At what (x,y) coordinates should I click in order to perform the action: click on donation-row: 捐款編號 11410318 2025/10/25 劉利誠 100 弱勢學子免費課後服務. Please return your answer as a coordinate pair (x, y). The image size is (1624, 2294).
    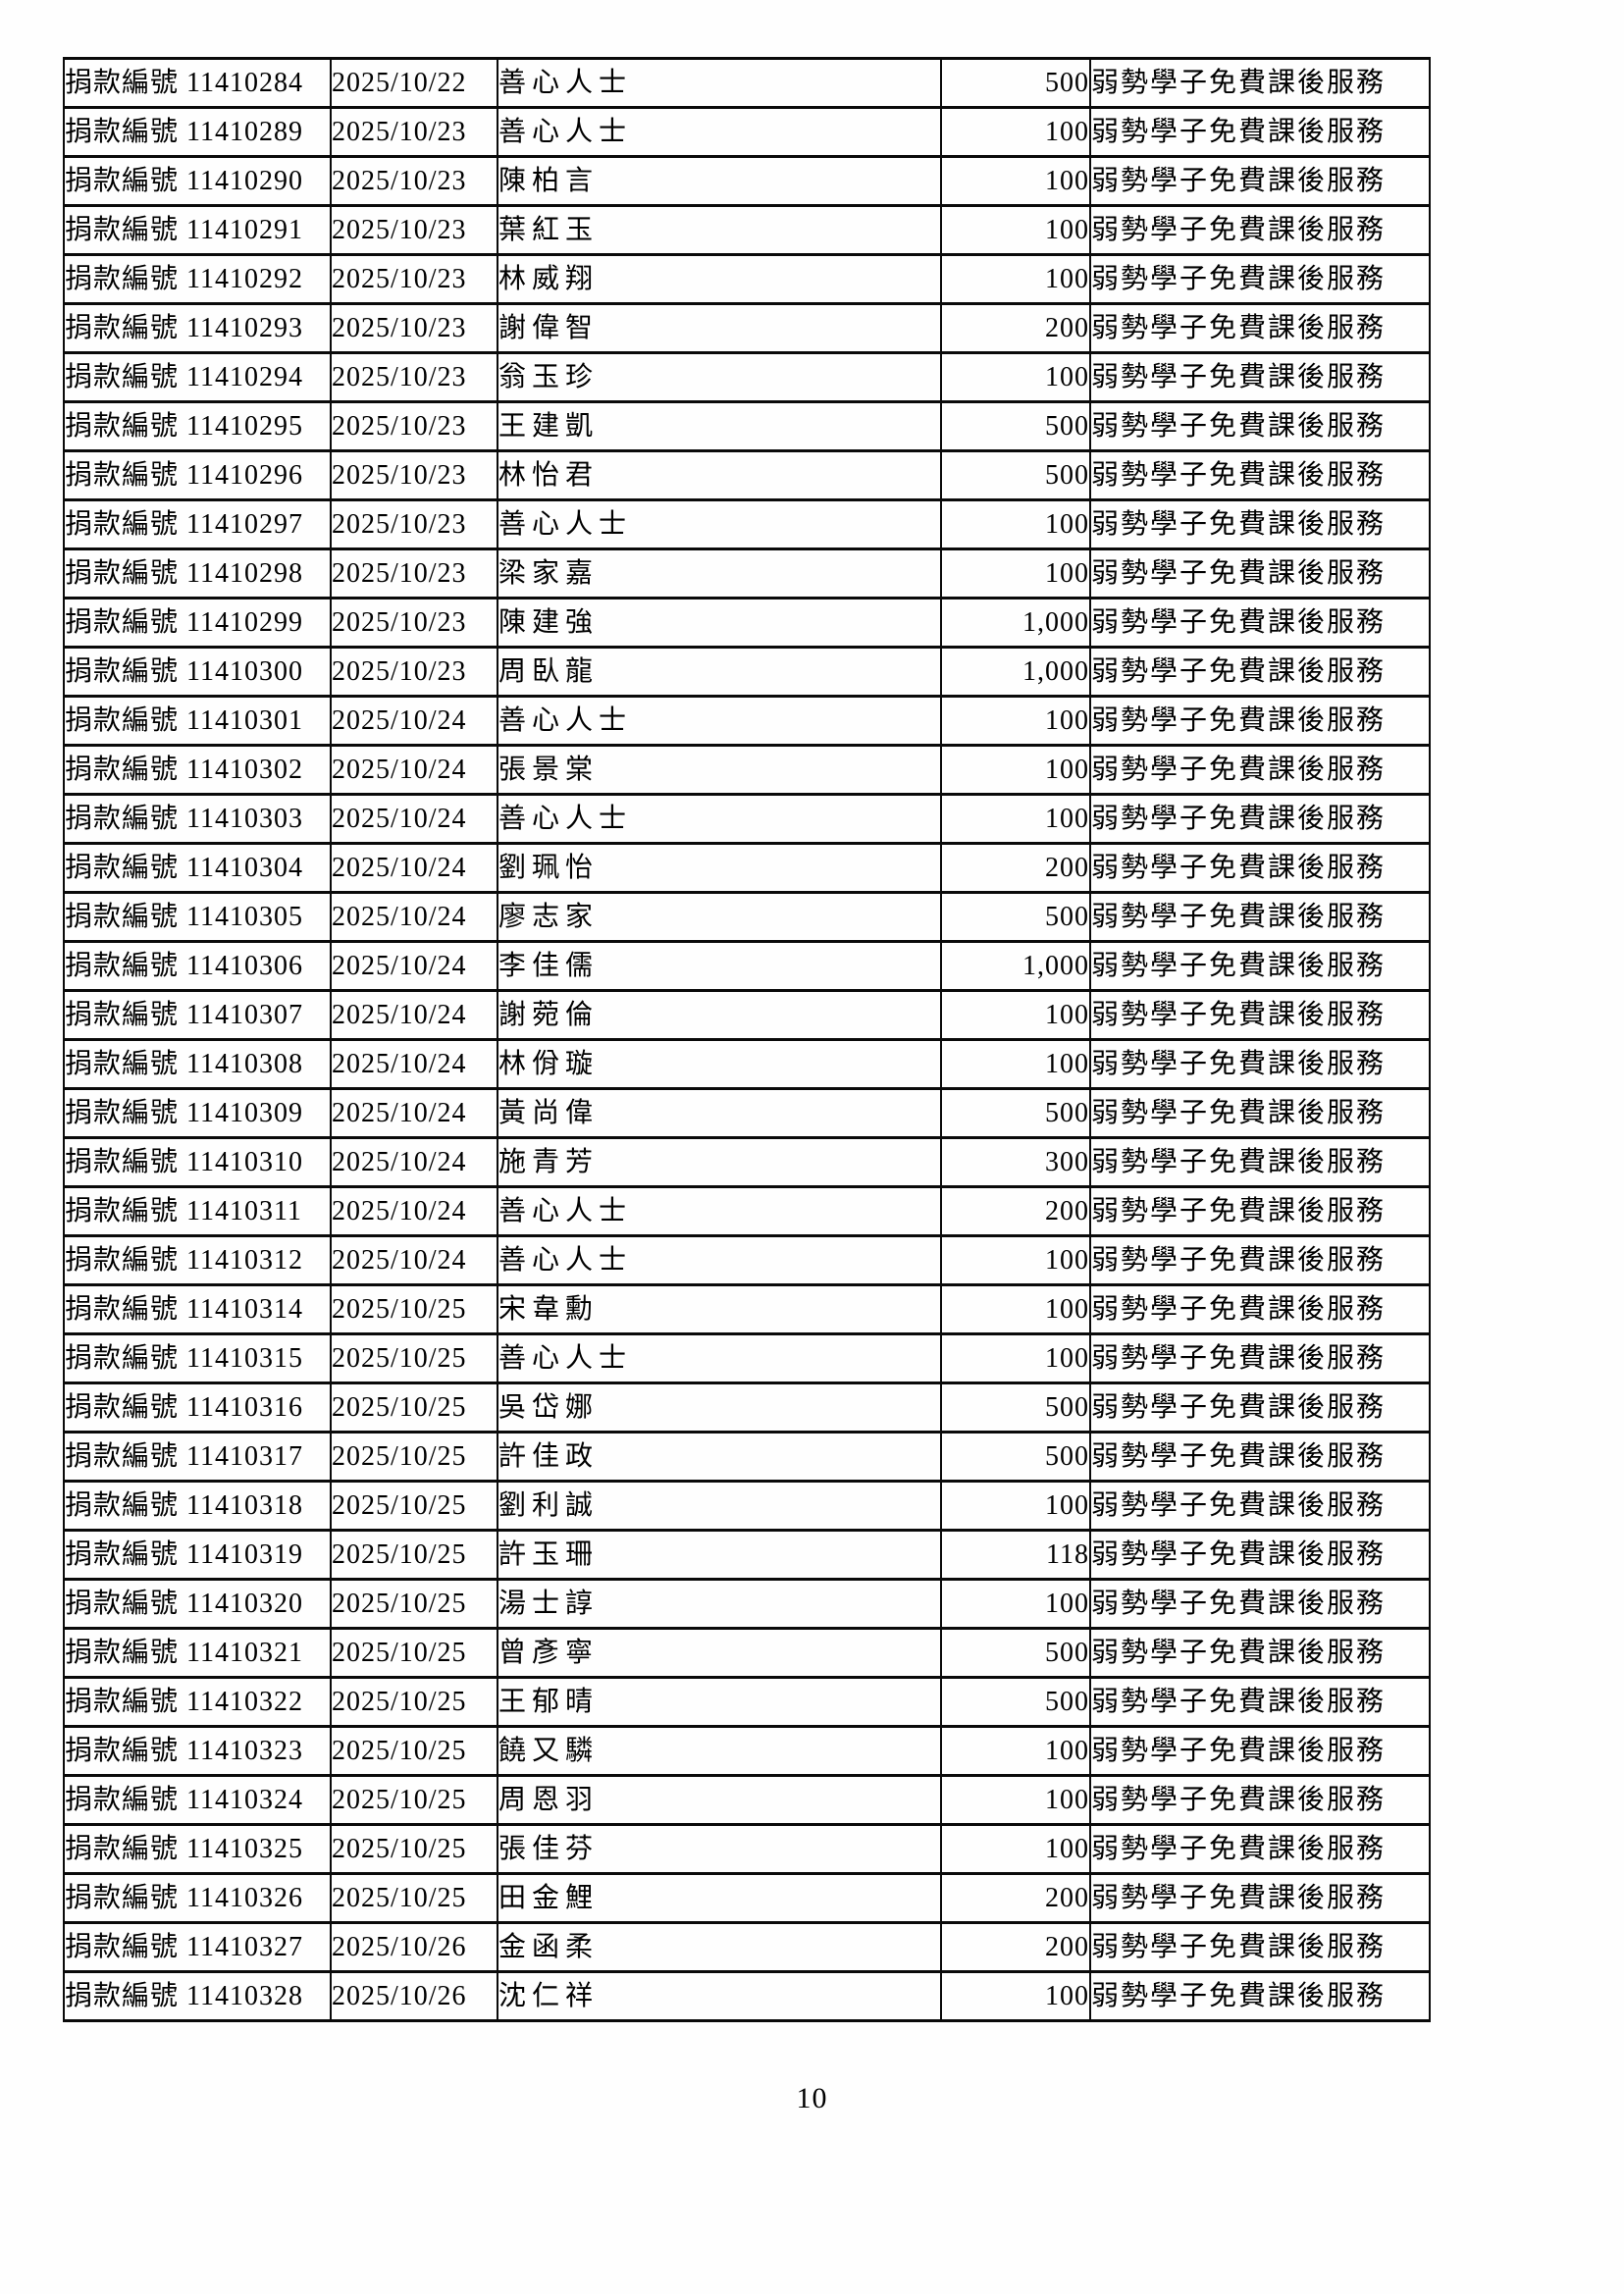
    Looking at the image, I should click on (747, 1506).